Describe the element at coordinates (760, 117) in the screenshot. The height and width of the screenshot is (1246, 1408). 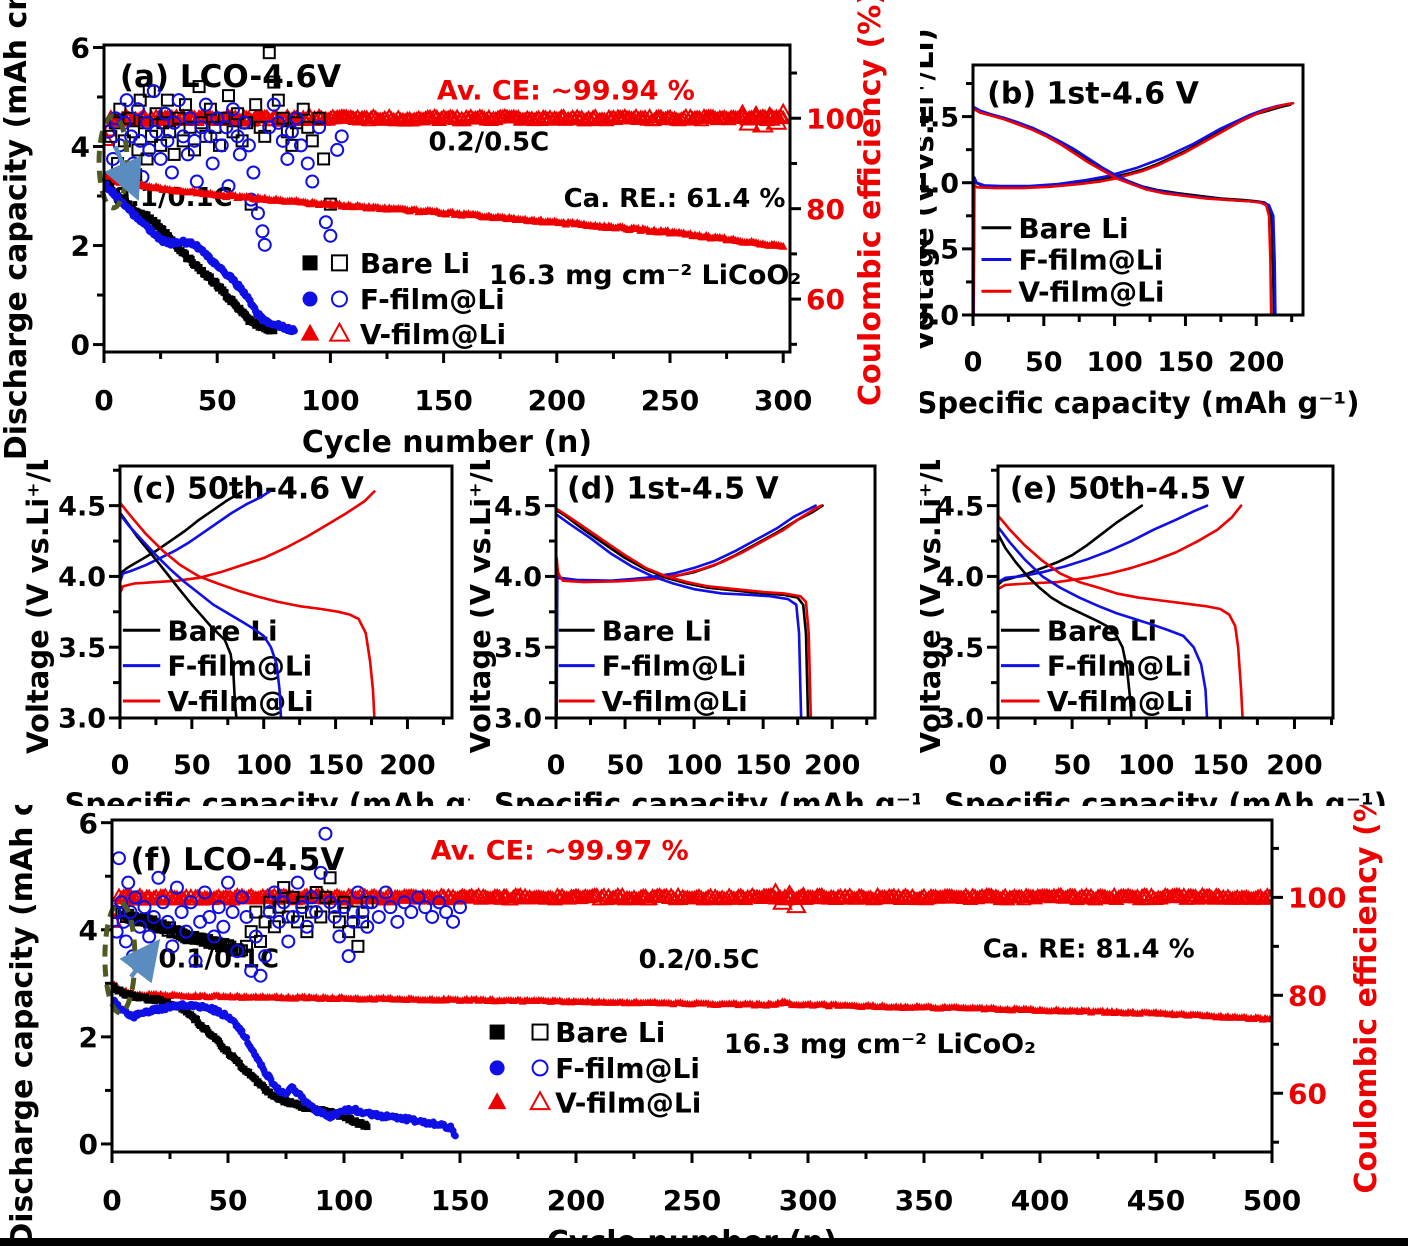
I see `series-ce-v-end` at that location.